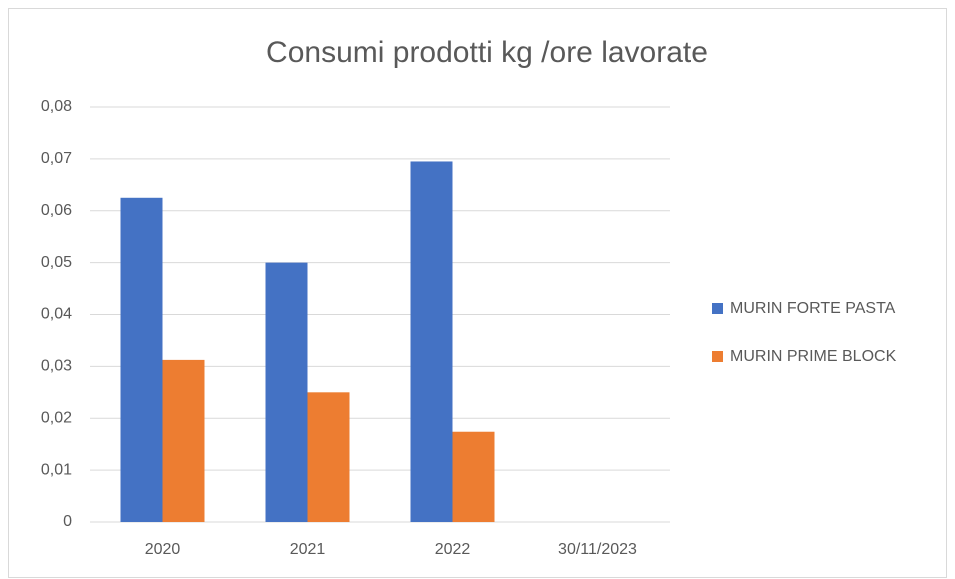 The width and height of the screenshot is (955, 579). I want to click on y-tick-label: 0,05, so click(56, 262).